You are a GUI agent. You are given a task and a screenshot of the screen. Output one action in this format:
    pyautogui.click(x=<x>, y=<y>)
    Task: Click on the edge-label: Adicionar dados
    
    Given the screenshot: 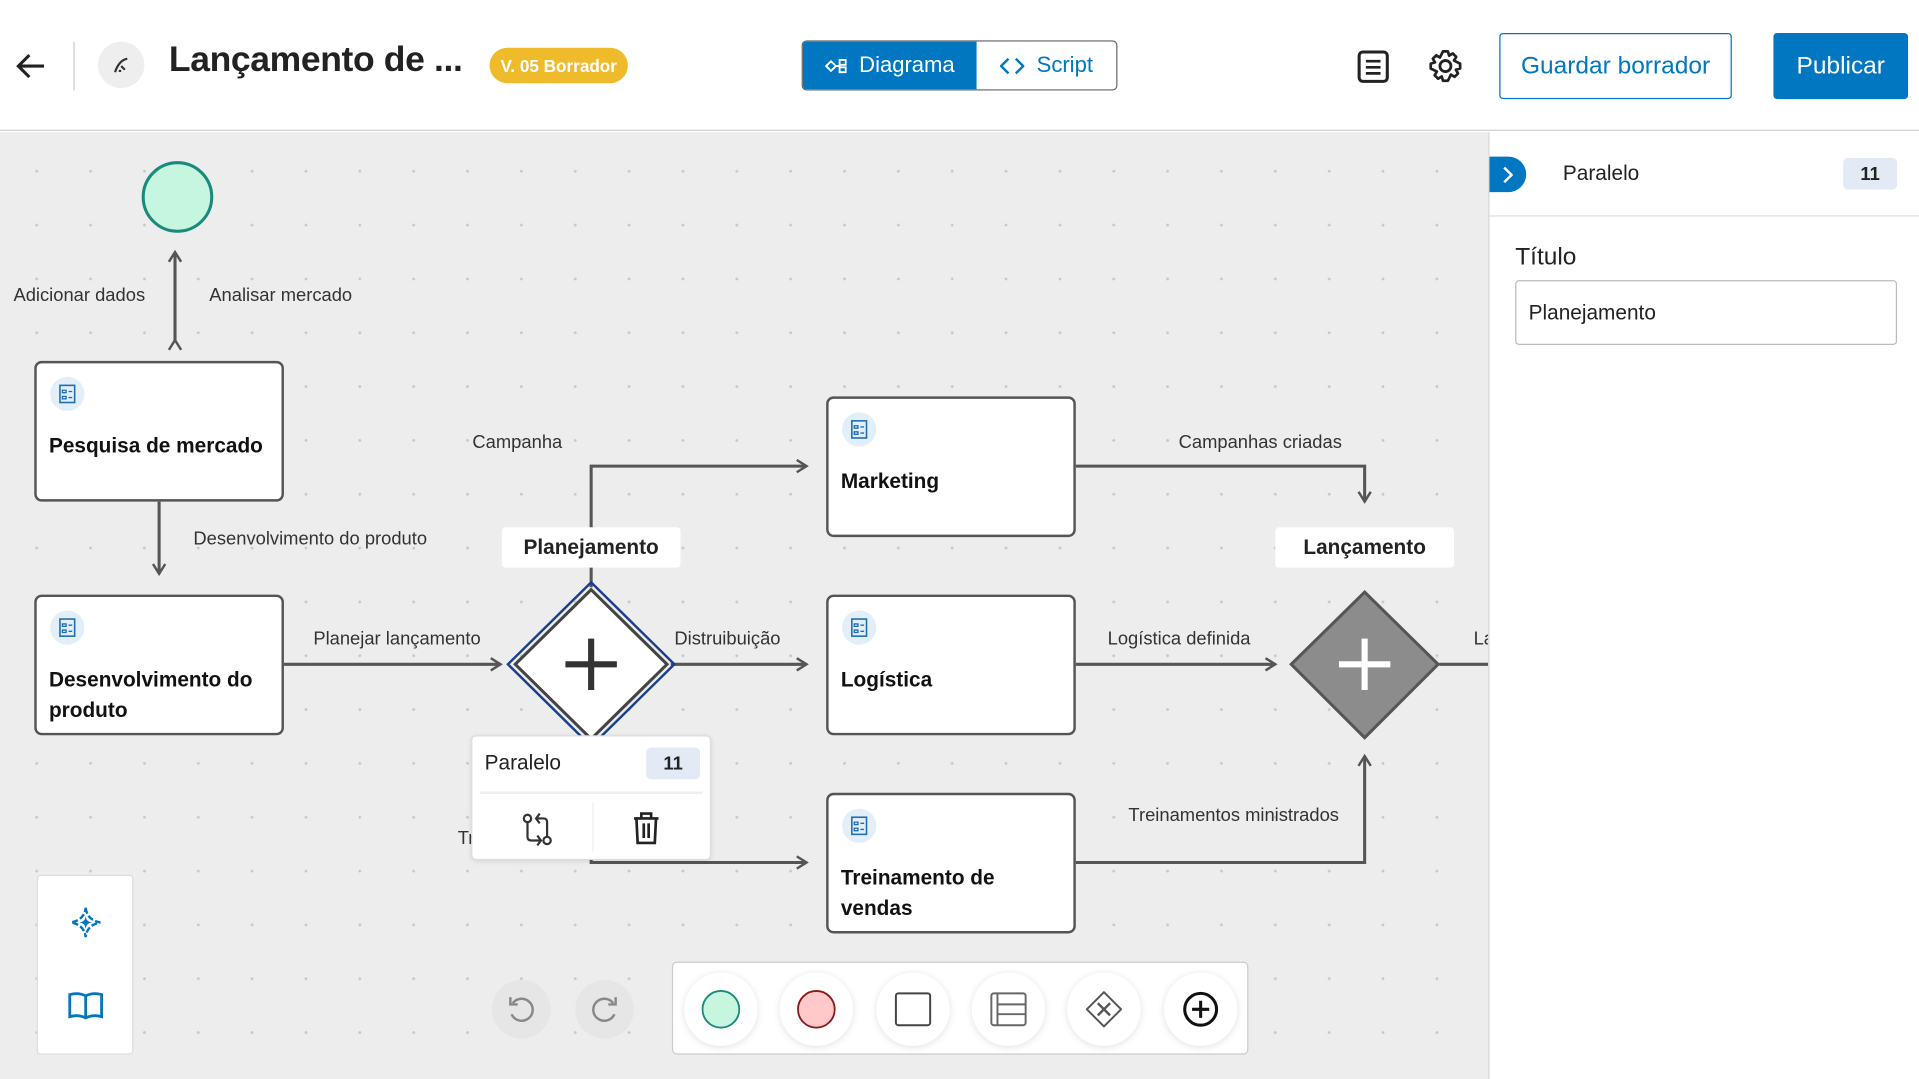 What is the action you would take?
    pyautogui.click(x=79, y=295)
    